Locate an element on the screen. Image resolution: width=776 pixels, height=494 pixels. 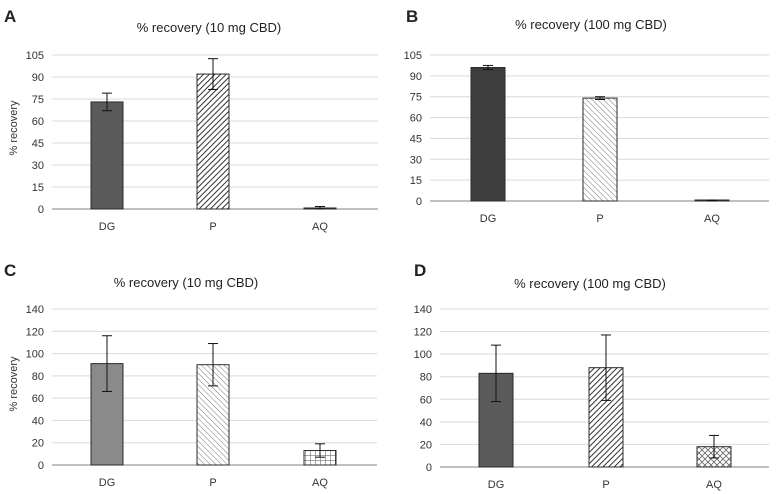
panel-letter: B is located at coordinates (412, 16).